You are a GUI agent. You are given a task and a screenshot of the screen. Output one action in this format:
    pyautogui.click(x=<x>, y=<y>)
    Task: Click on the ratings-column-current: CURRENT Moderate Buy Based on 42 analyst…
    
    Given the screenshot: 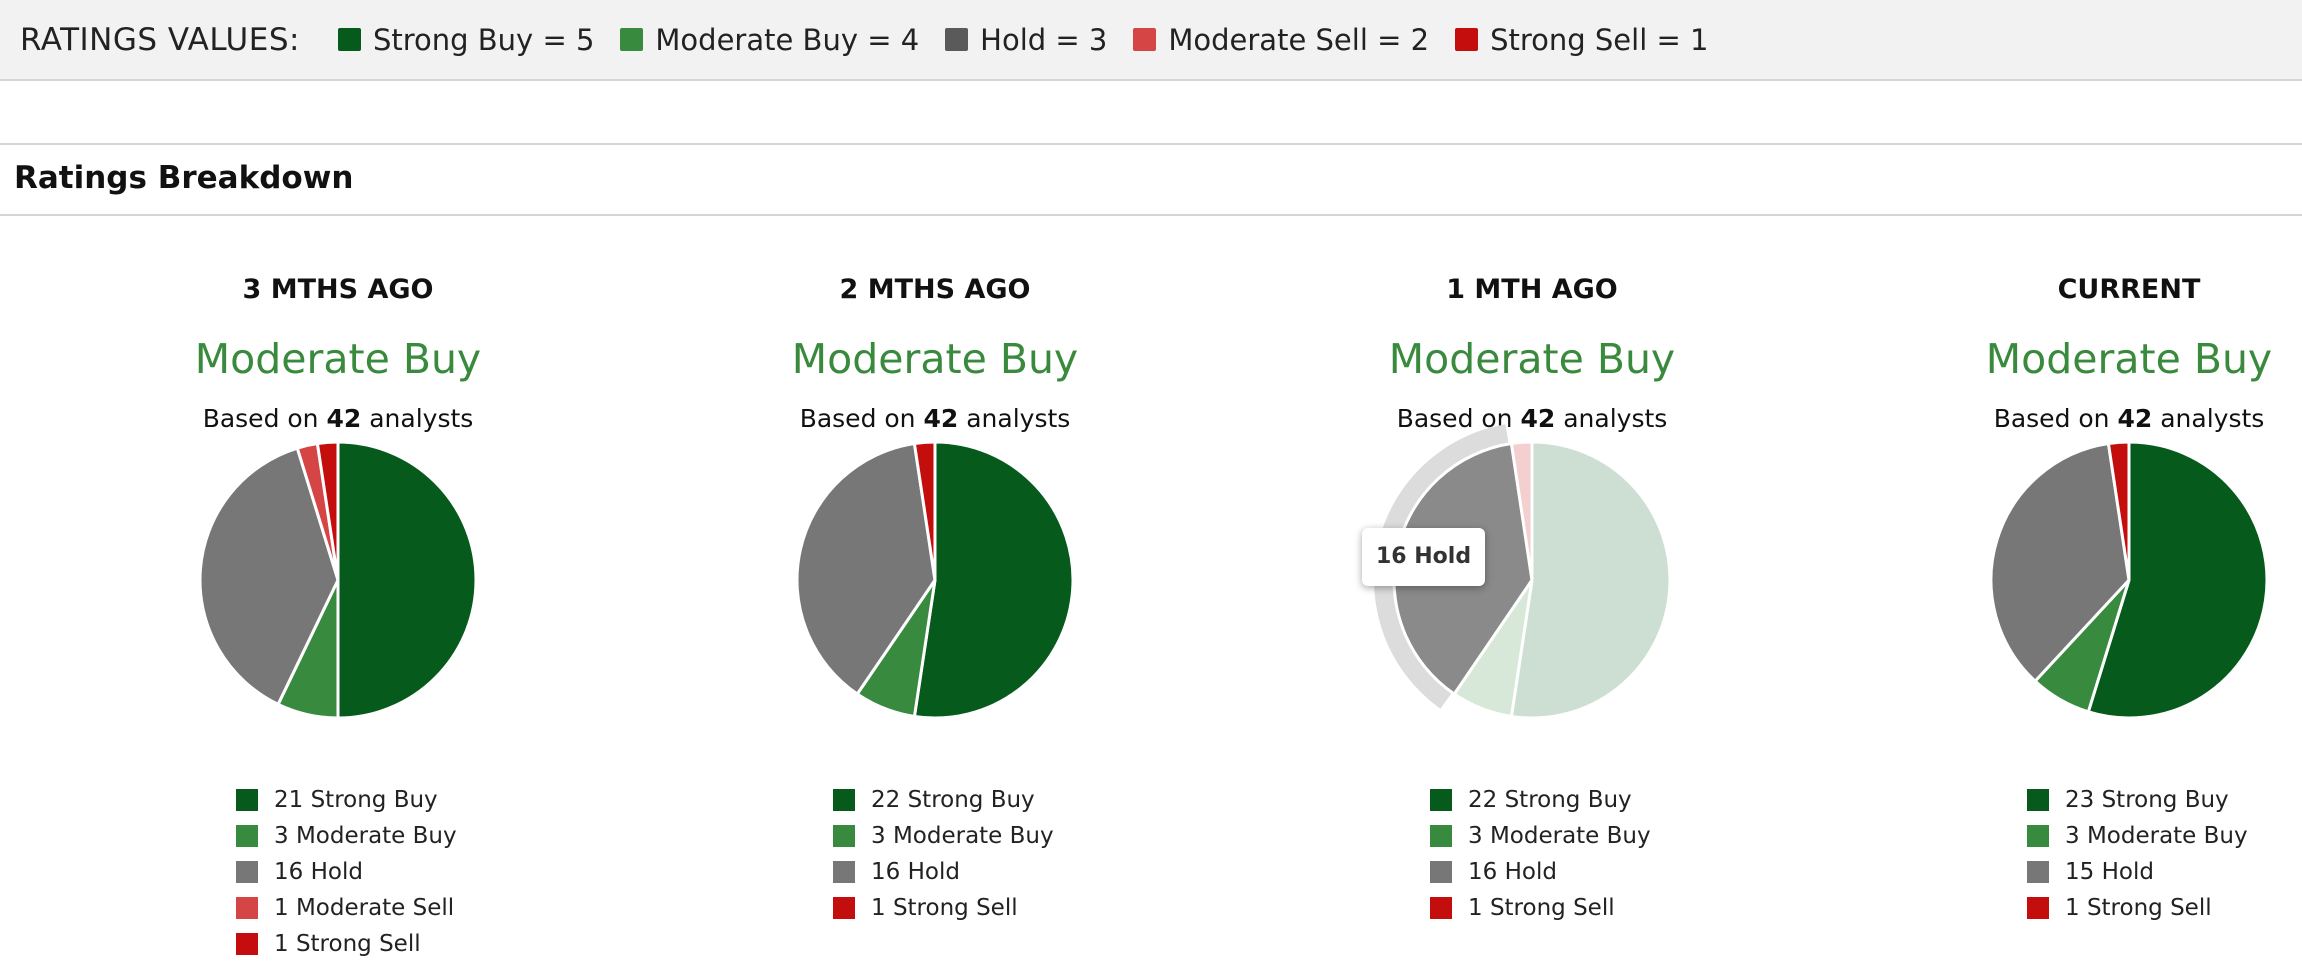 What is the action you would take?
    pyautogui.click(x=2075, y=595)
    